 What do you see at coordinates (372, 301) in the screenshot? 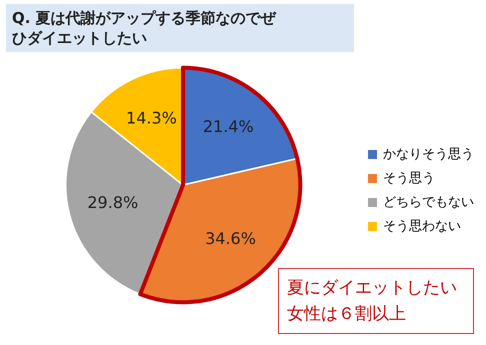
I see `text: 夏にダイエットしたい女性は６割以上` at bounding box center [372, 301].